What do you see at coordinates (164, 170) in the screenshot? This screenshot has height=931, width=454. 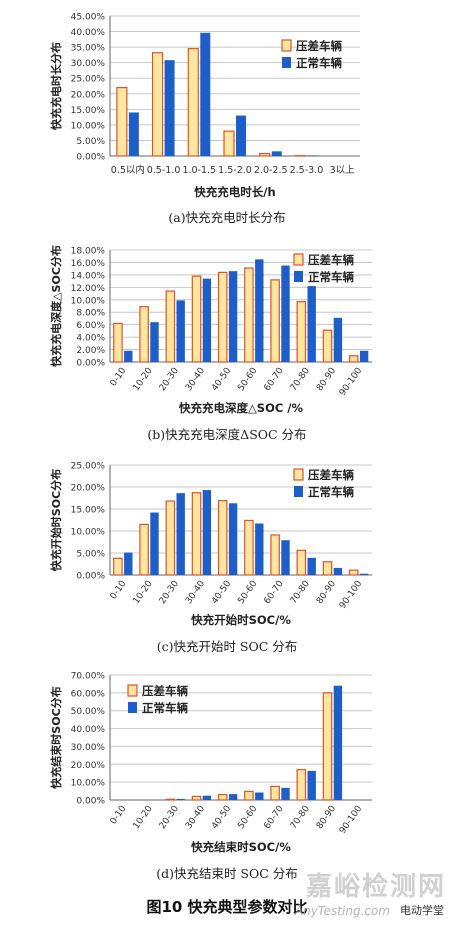 I see `x-tick-label: 0.5-1.0` at bounding box center [164, 170].